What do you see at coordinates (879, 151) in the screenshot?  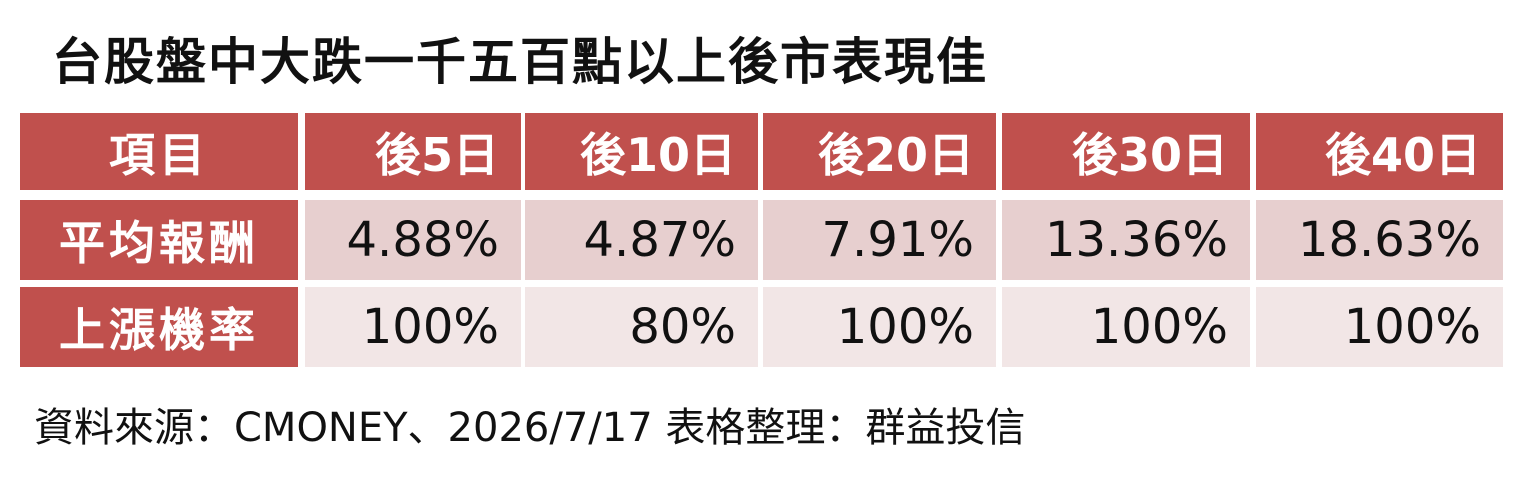 I see `header-cell: 後20日` at bounding box center [879, 151].